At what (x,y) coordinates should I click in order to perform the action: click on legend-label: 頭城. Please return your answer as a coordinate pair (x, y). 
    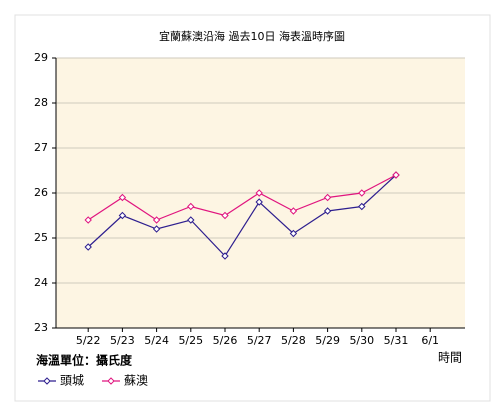
    Looking at the image, I should click on (72, 381).